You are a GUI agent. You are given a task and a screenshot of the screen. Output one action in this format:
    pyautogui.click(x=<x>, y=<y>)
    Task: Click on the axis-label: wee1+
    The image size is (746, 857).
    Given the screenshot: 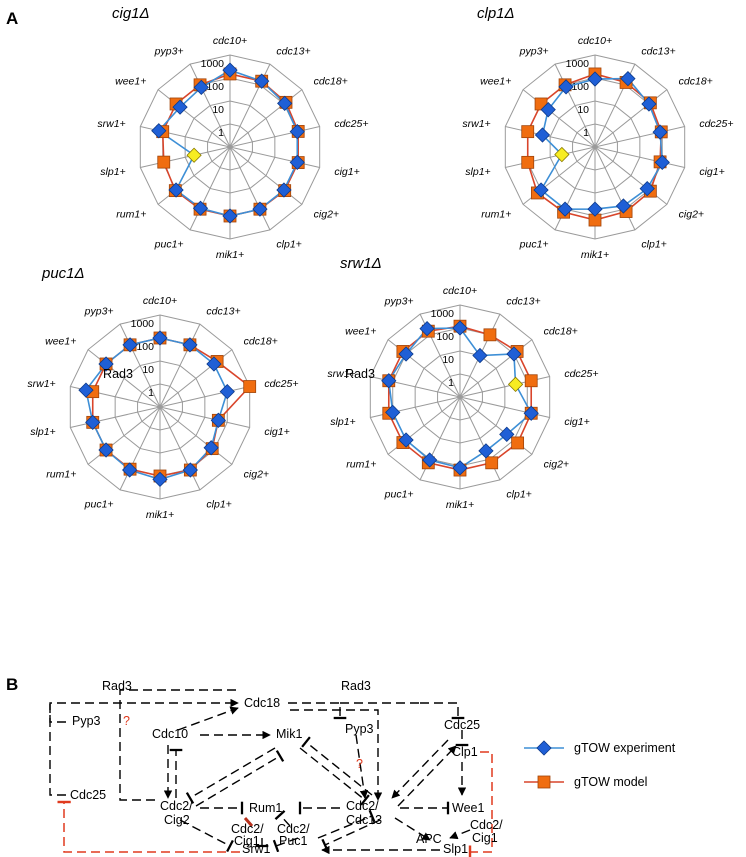 What is the action you would take?
    pyautogui.click(x=130, y=81)
    